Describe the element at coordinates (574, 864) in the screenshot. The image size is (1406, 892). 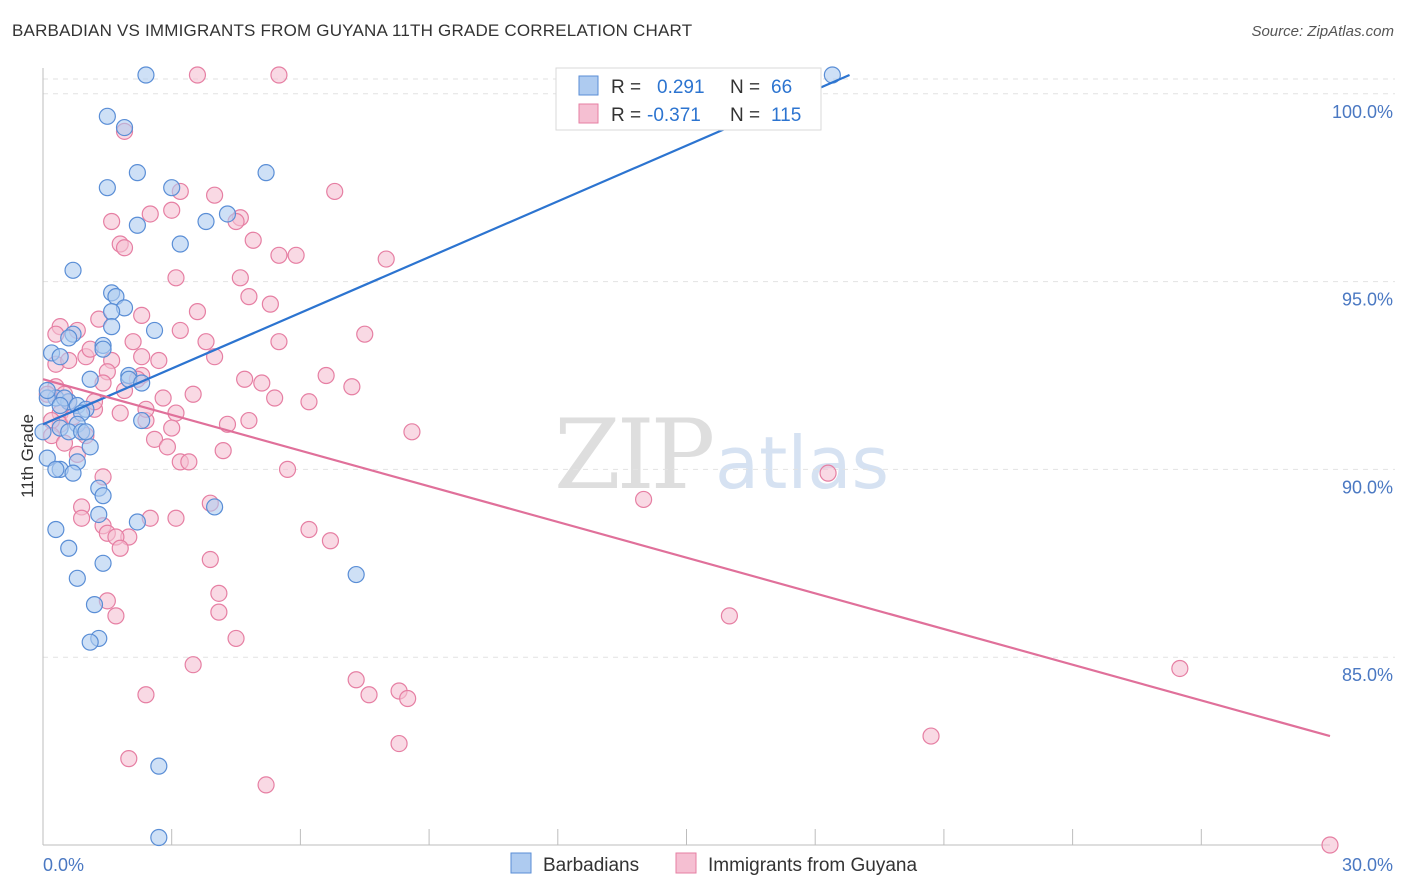
I see `legend-item-barbadians: Barbadians` at that location.